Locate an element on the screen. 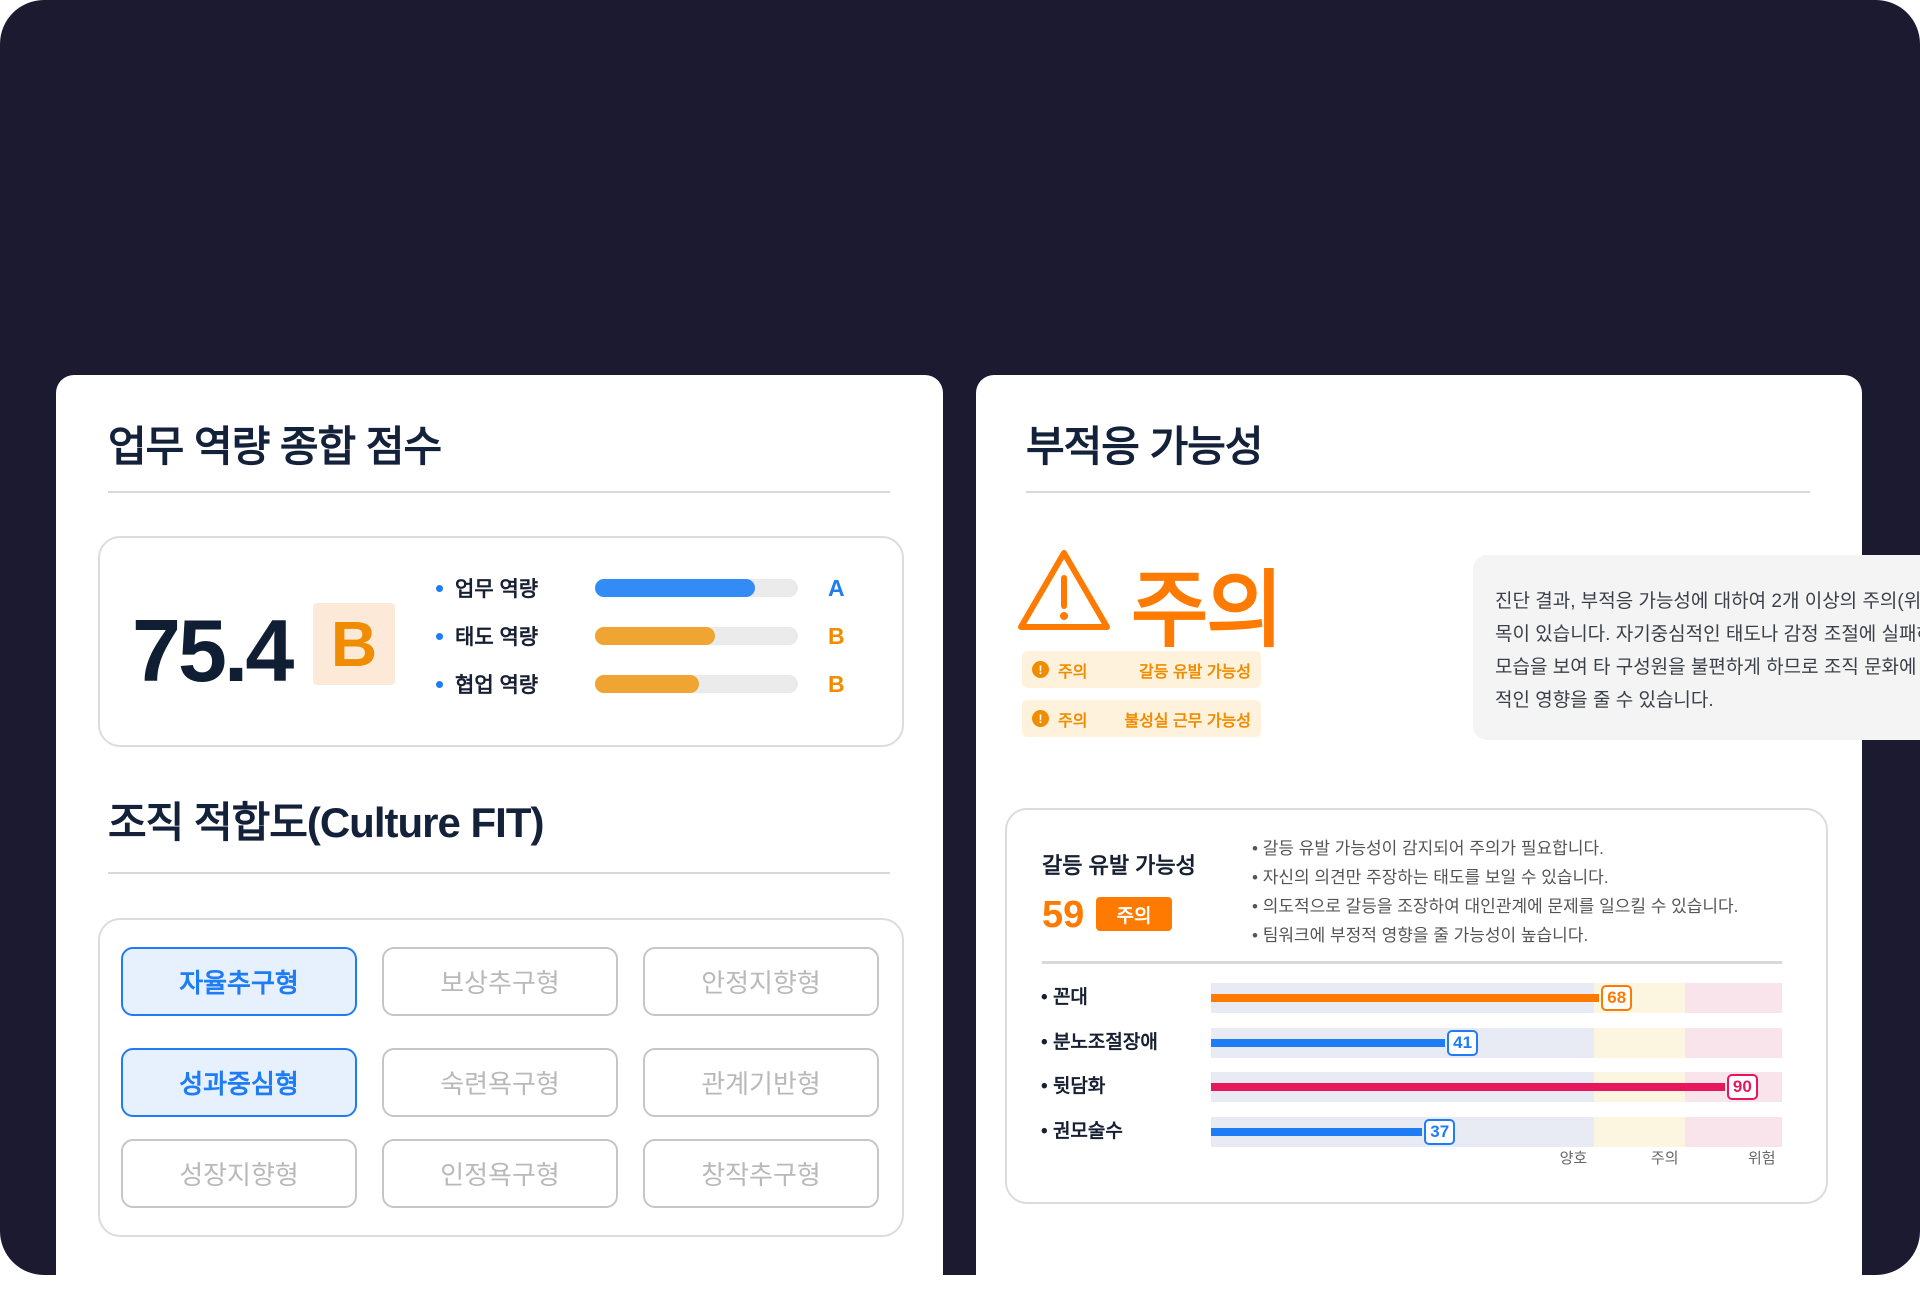 This screenshot has height=1295, width=1920. chart-value-label: 68 is located at coordinates (1617, 998).